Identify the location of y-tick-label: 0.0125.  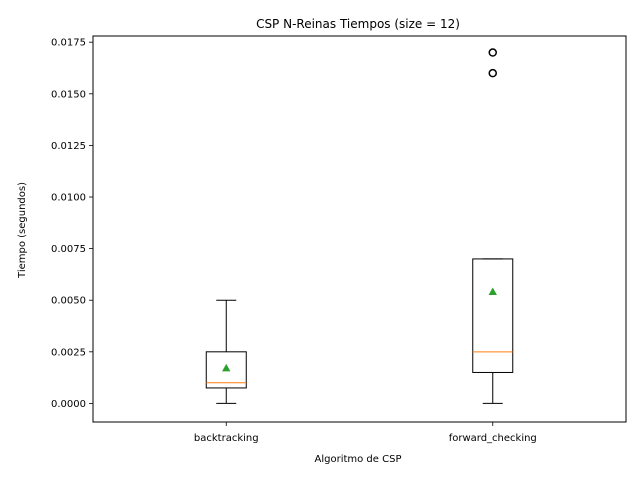
(68, 146).